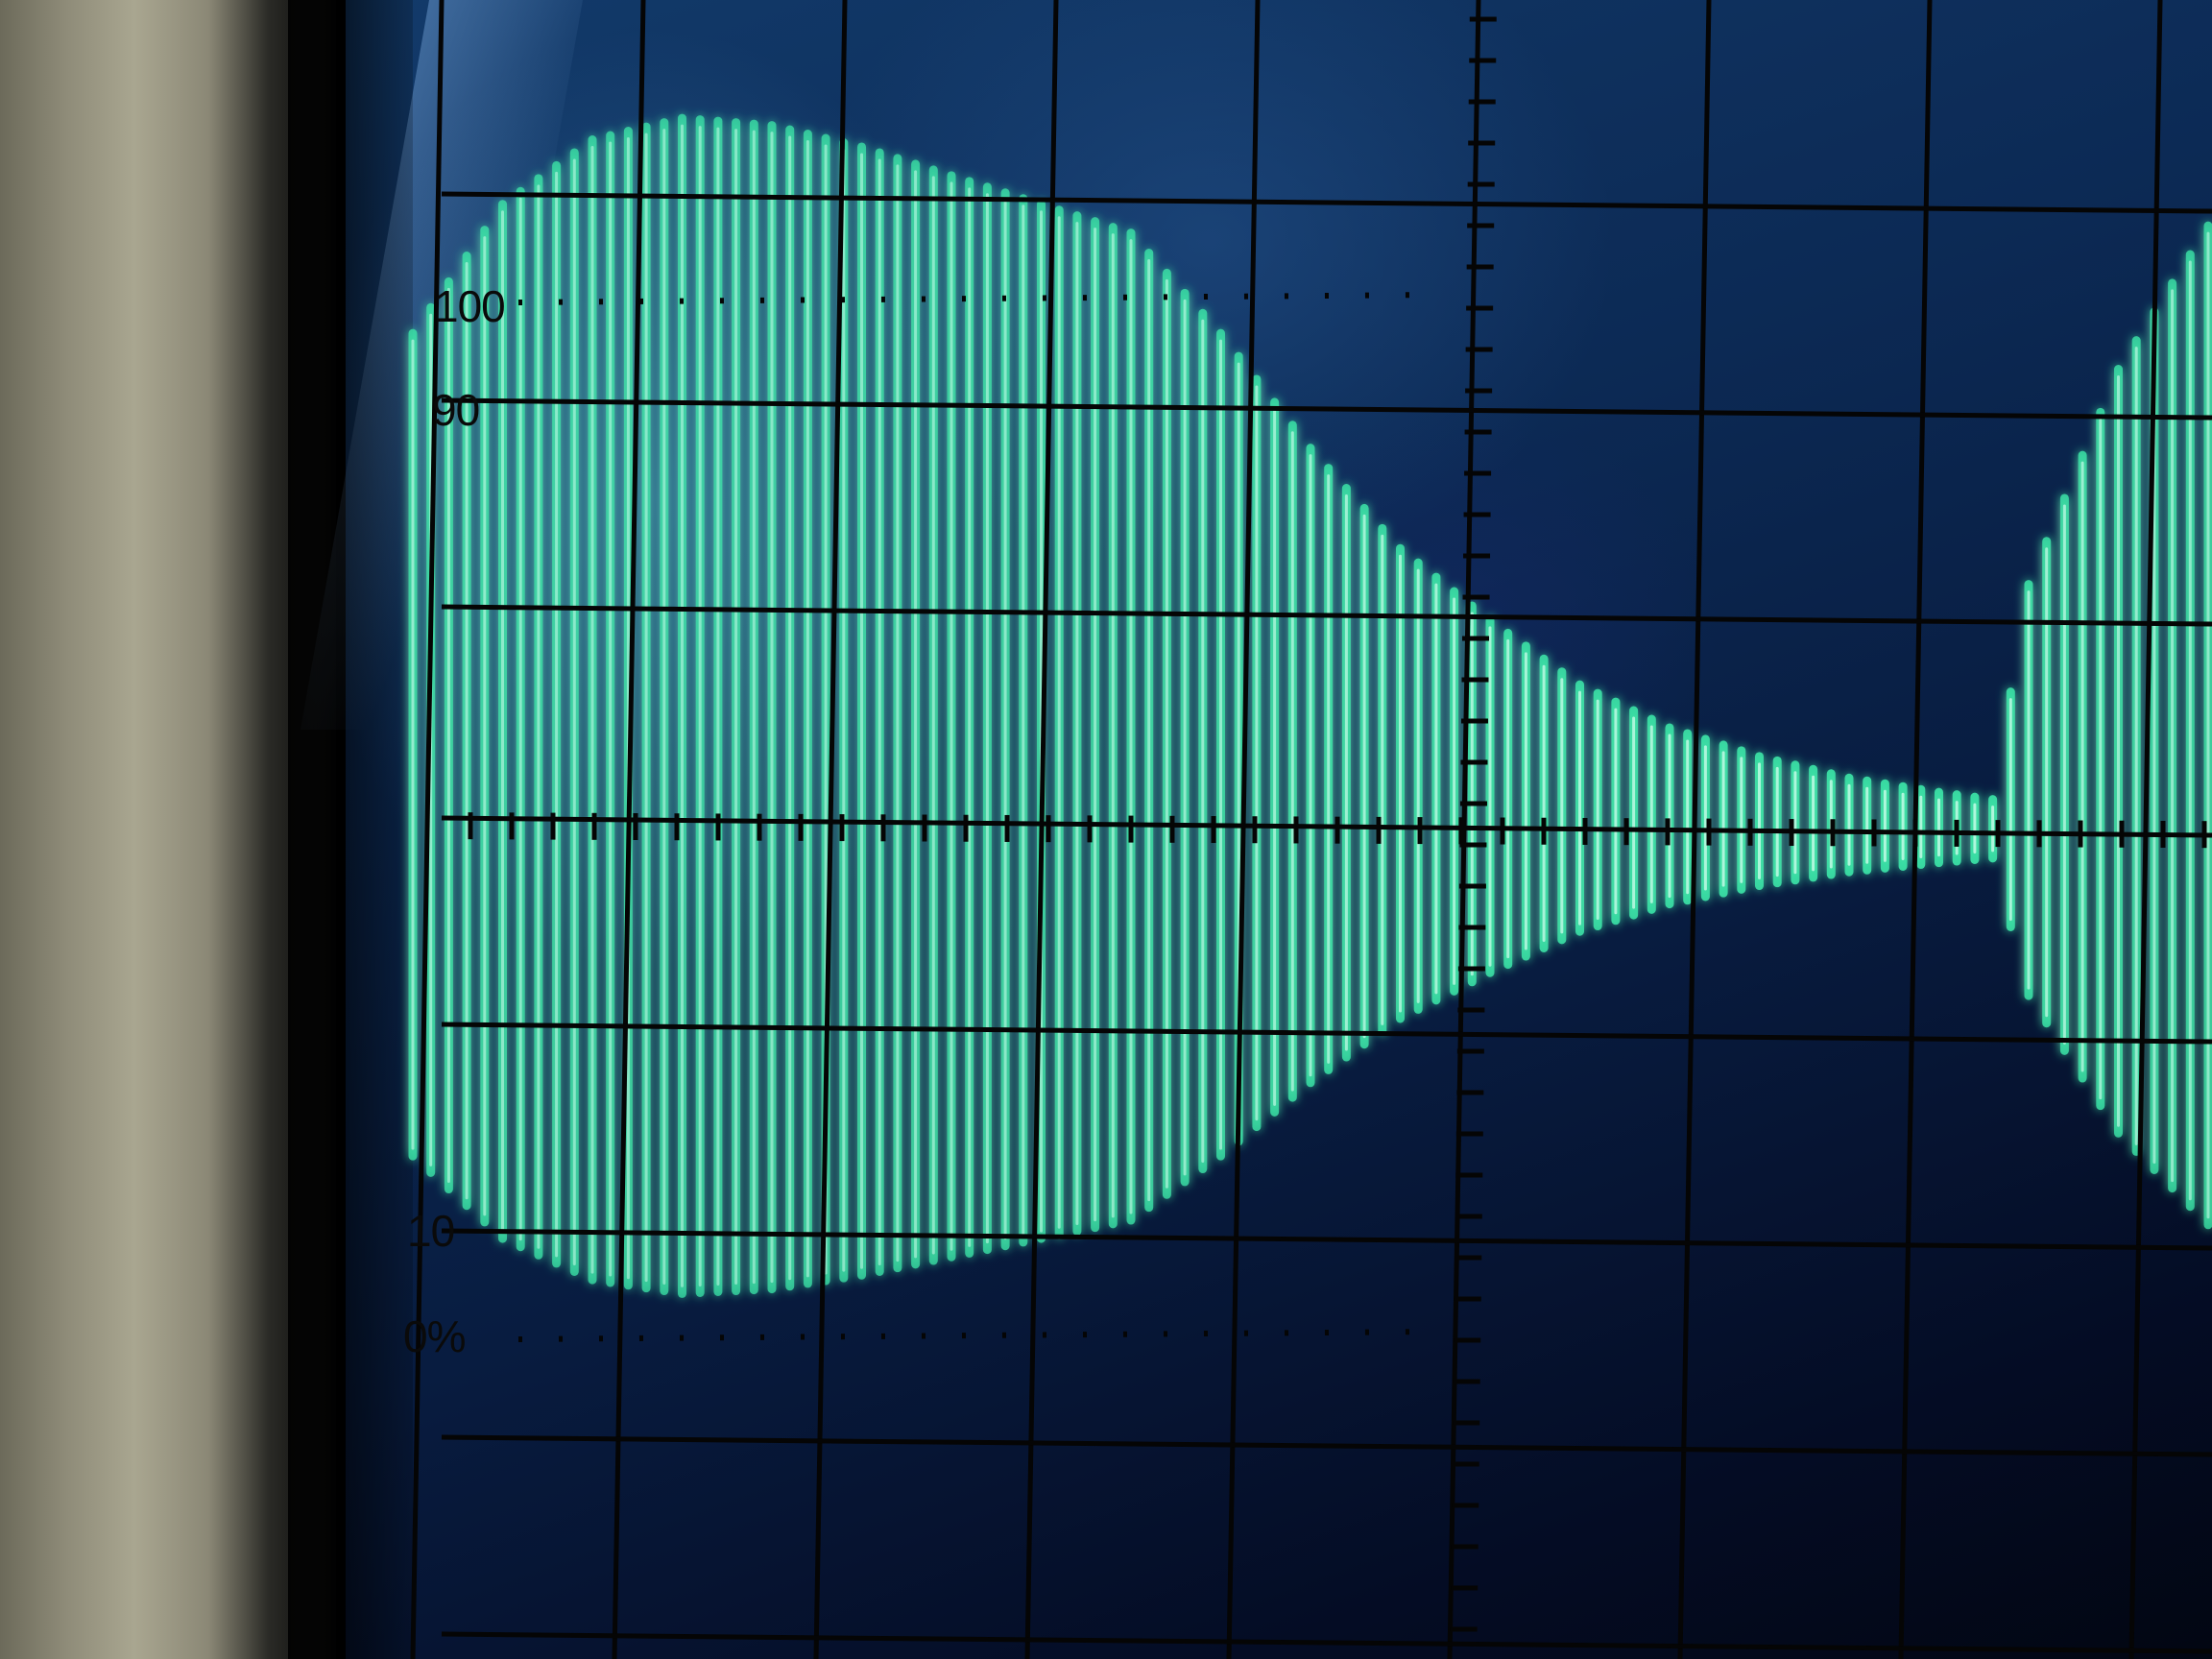 Image resolution: width=2212 pixels, height=1659 pixels. I want to click on label-90-percent: 90, so click(456, 410).